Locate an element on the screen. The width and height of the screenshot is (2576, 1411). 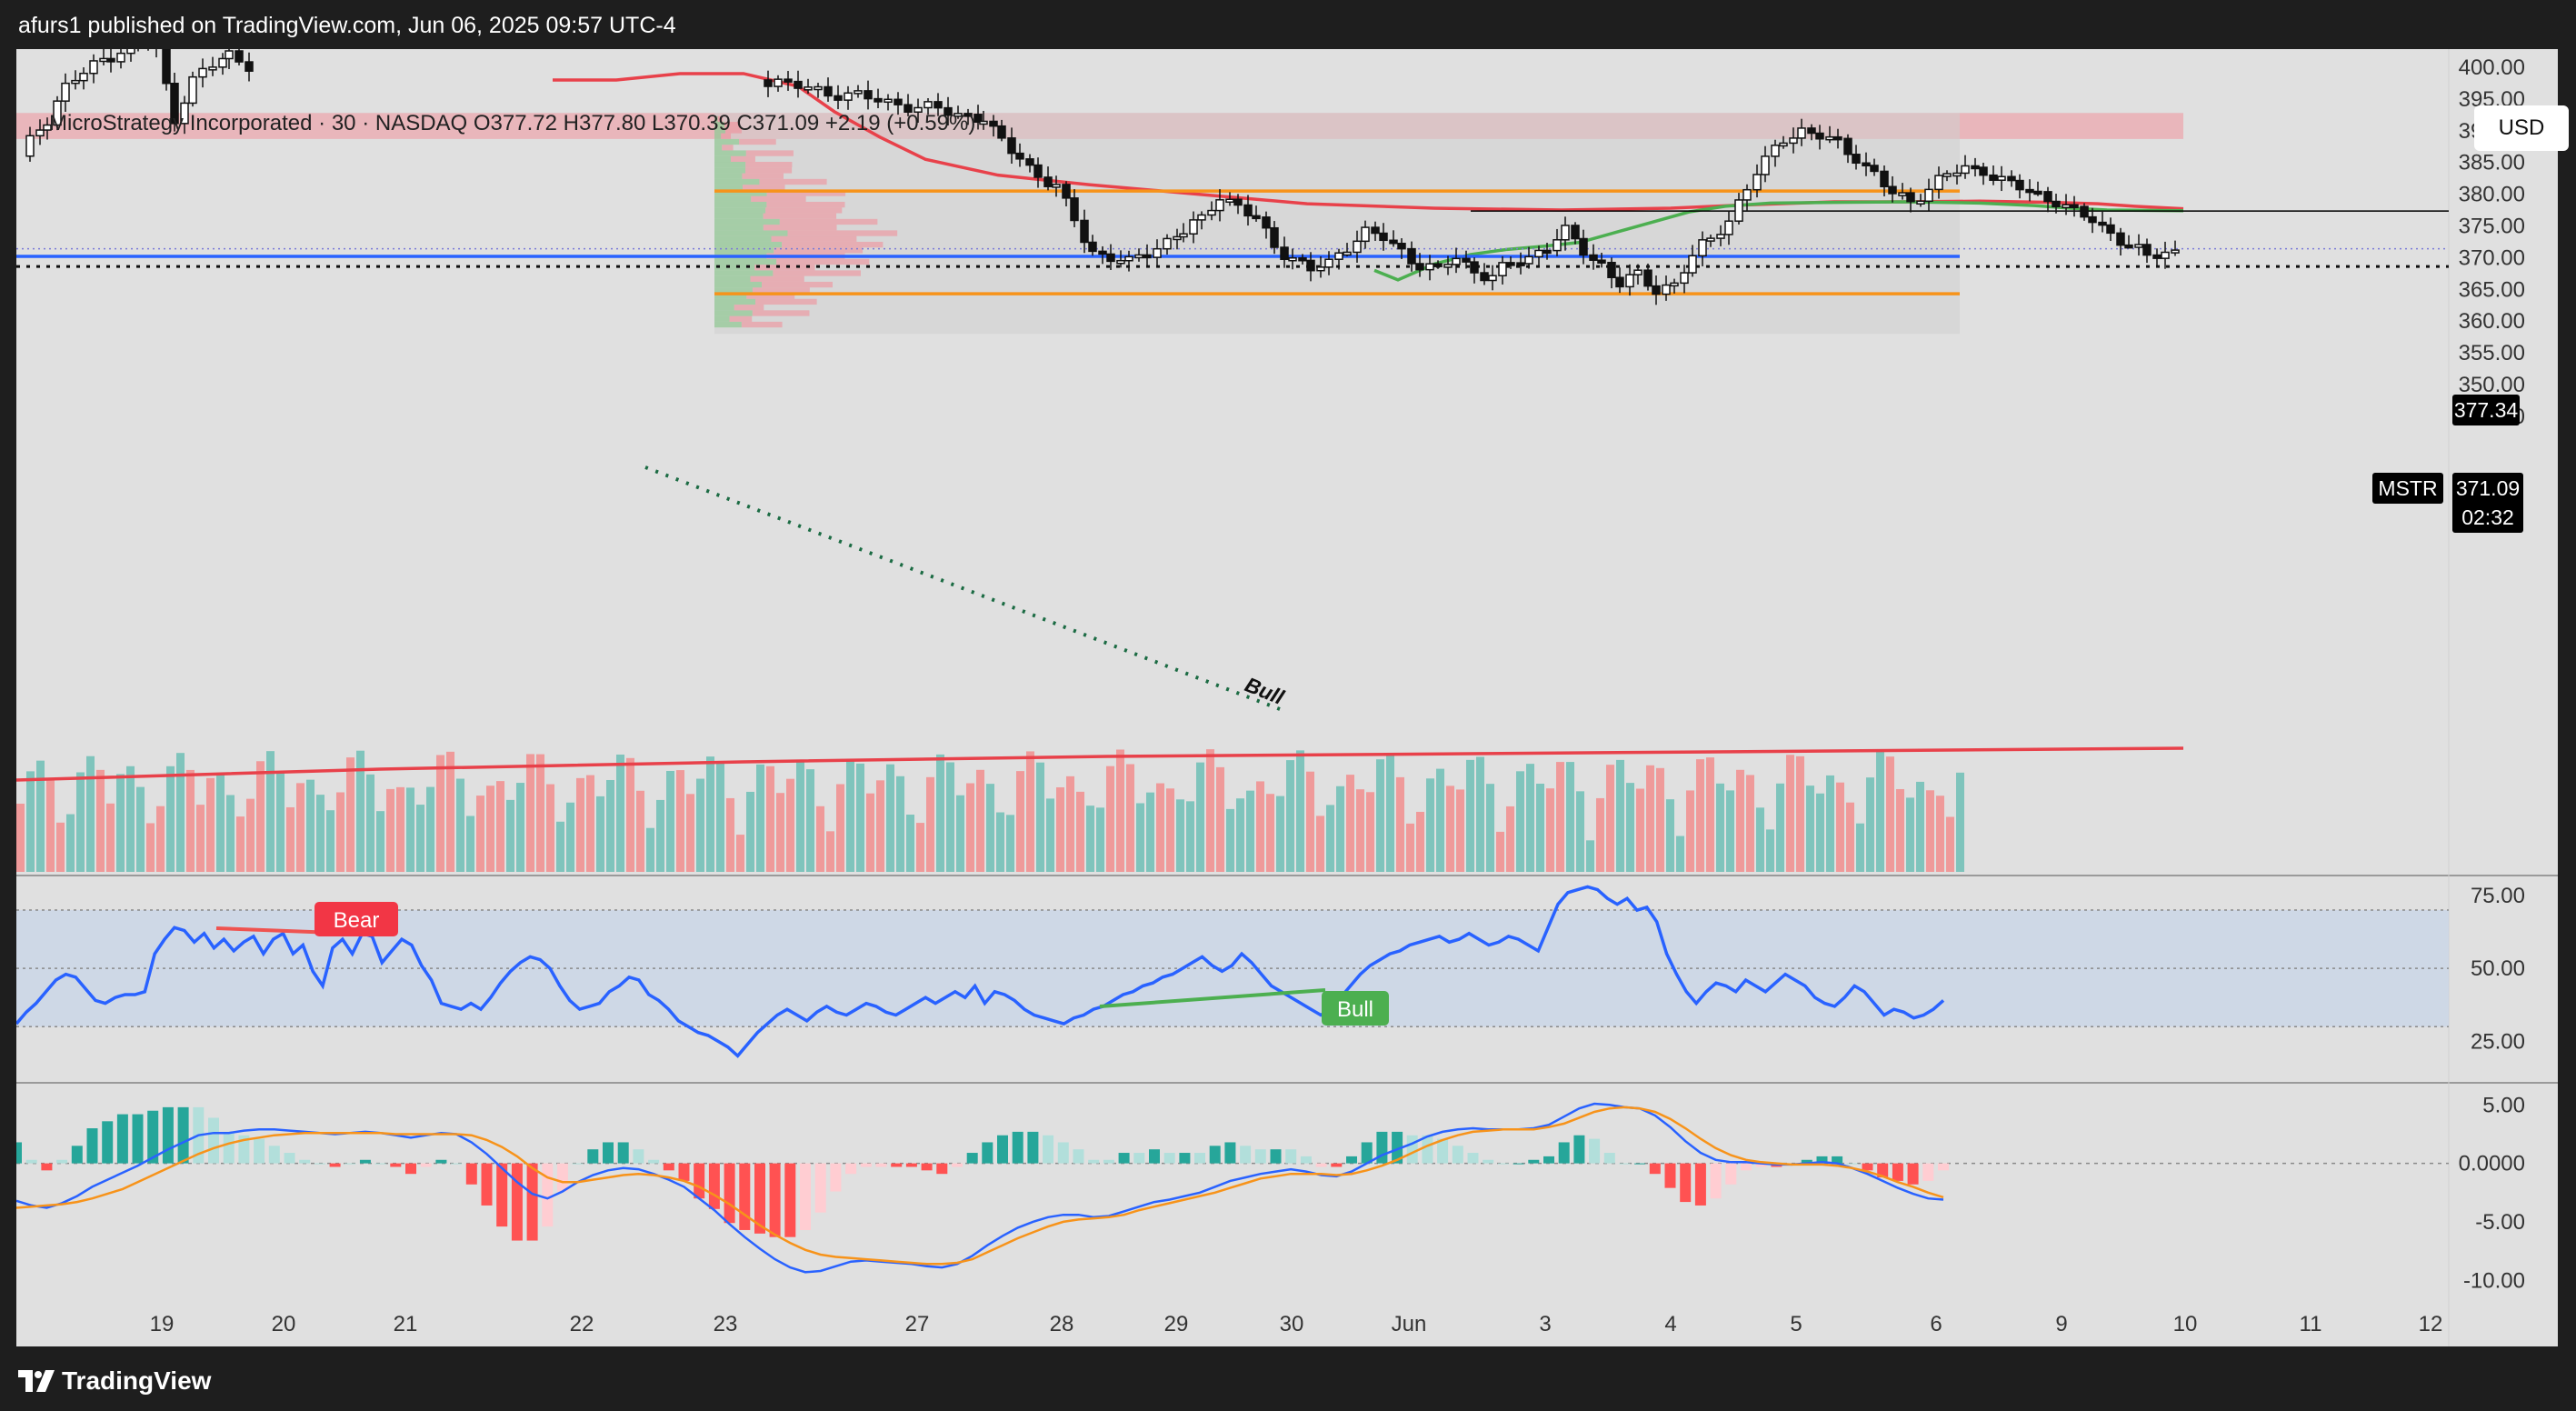
tradingview-logo: TradingView is located at coordinates (114, 1381).